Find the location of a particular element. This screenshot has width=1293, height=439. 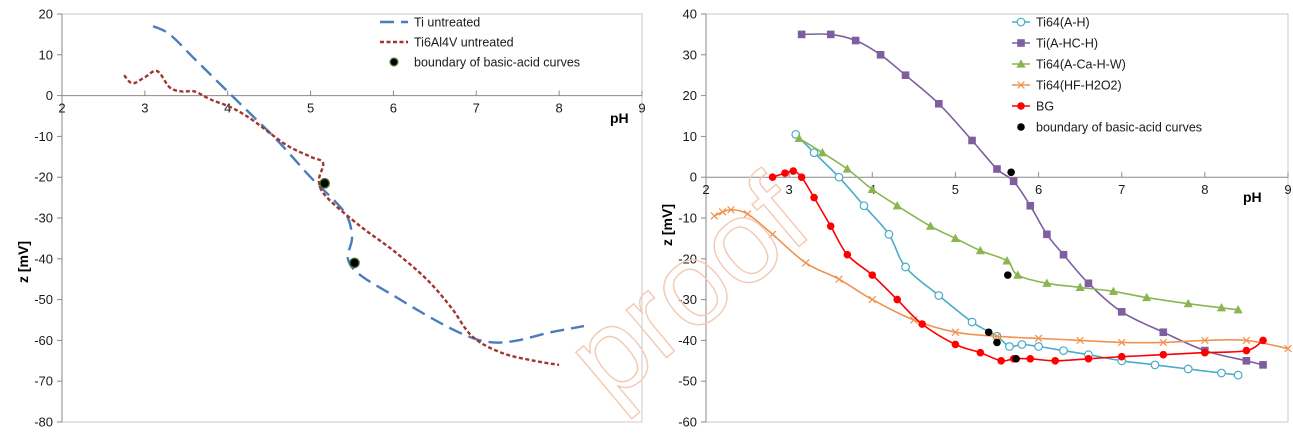

chart-right-x-tick-label: 8 is located at coordinates (1204, 189).